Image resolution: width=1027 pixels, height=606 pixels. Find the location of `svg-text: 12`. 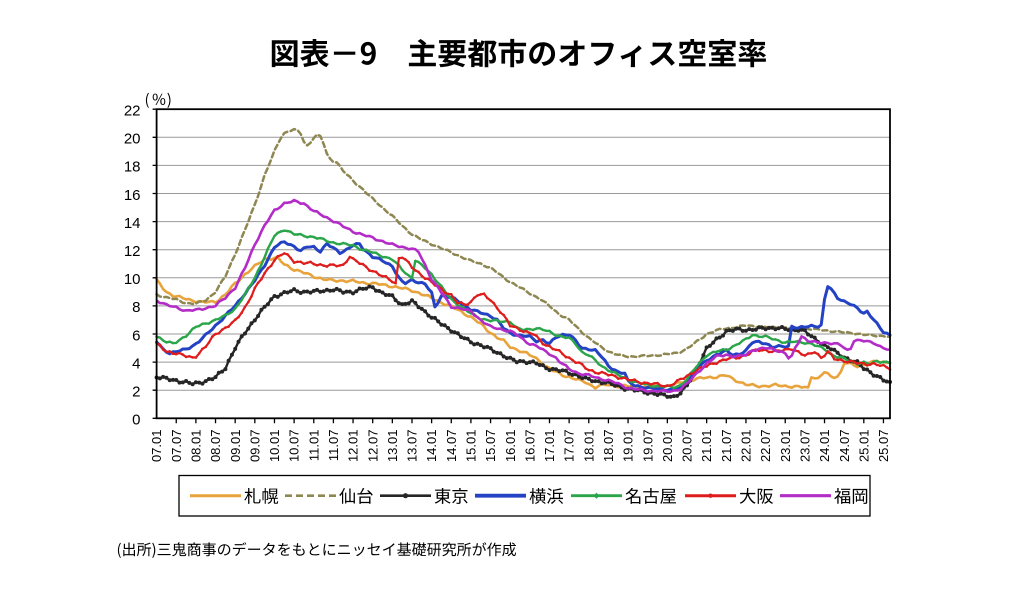

svg-text: 12 is located at coordinates (132, 251).